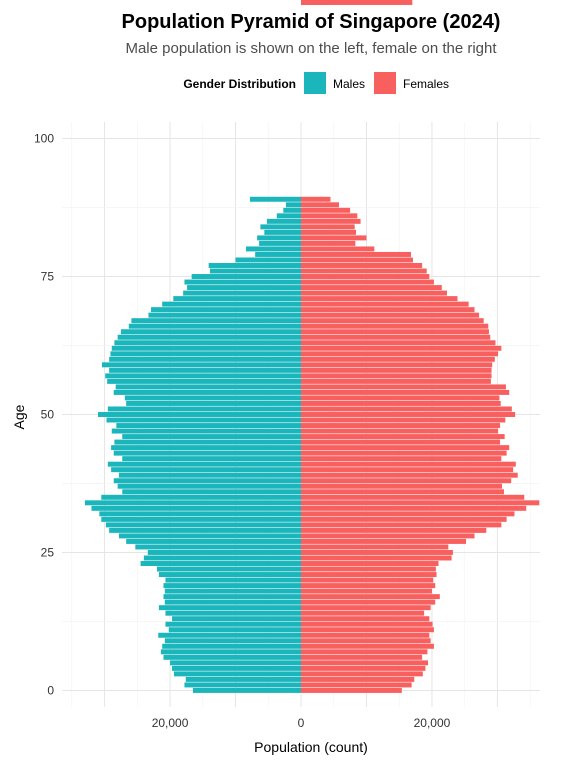 The width and height of the screenshot is (576, 768). I want to click on y-axis-ticks: 0 25 50 75 100, so click(44, 415).